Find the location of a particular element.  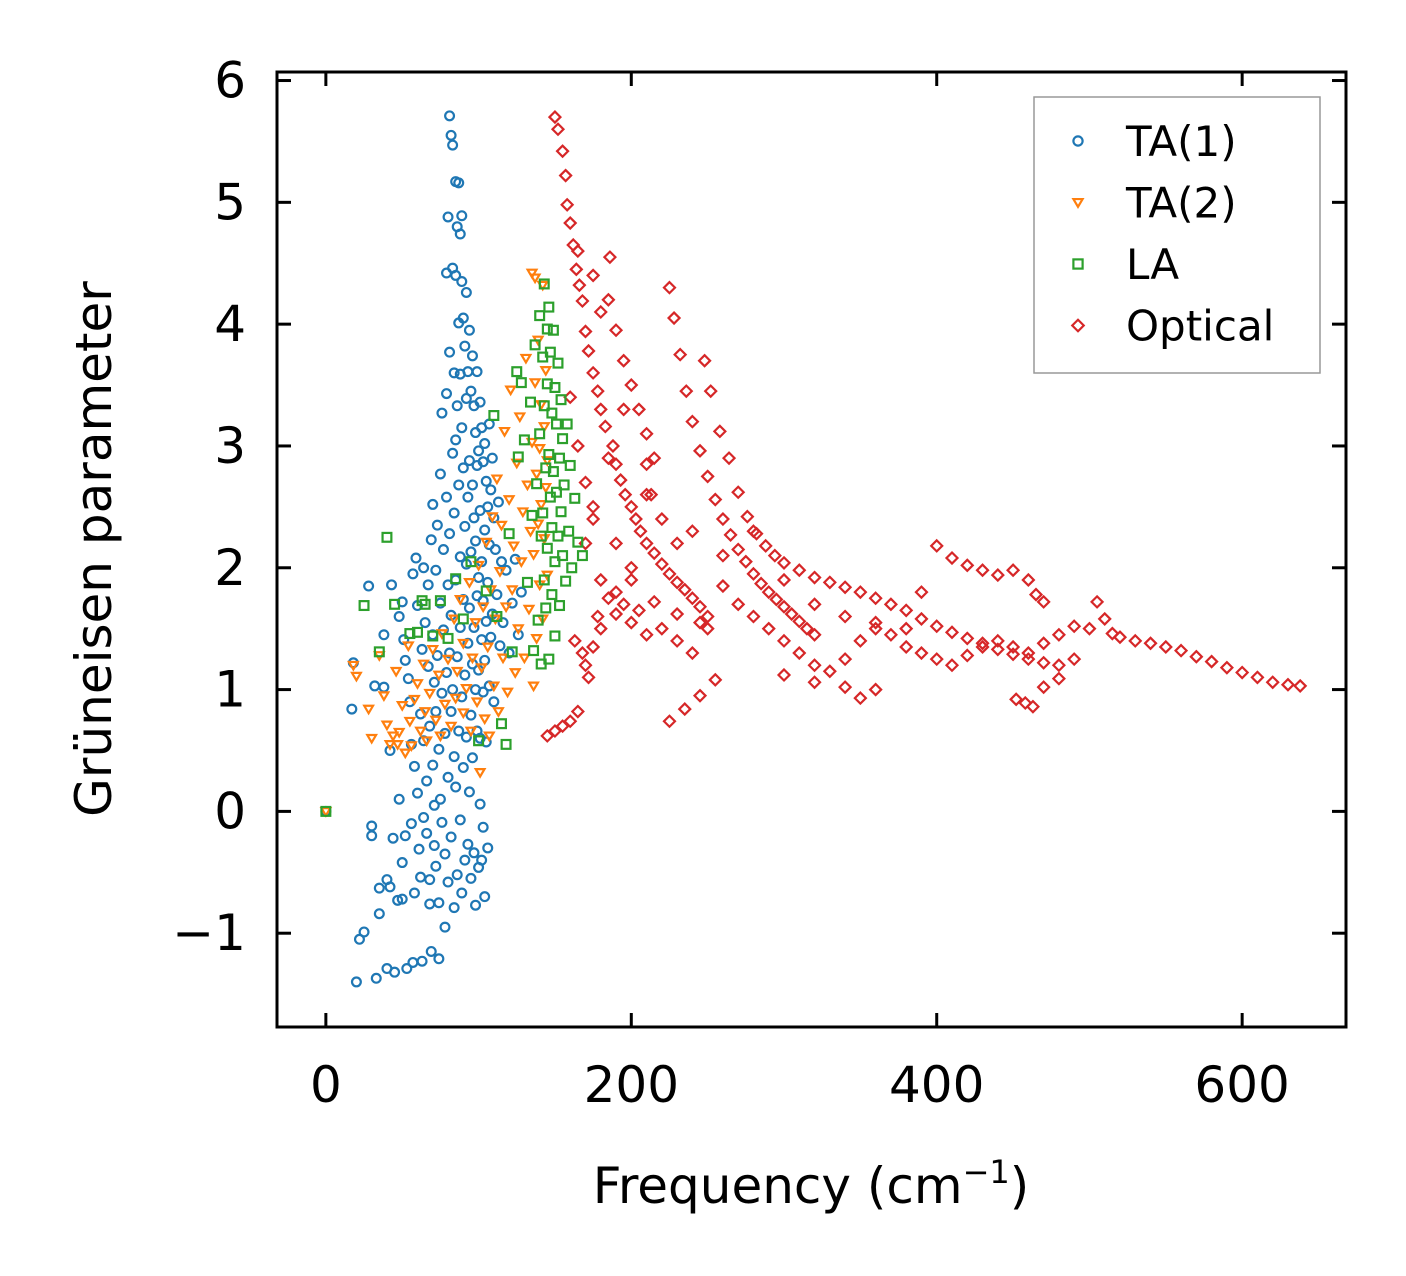

y-axis-label: Grüneisen parameter is located at coordinates (94, 549).